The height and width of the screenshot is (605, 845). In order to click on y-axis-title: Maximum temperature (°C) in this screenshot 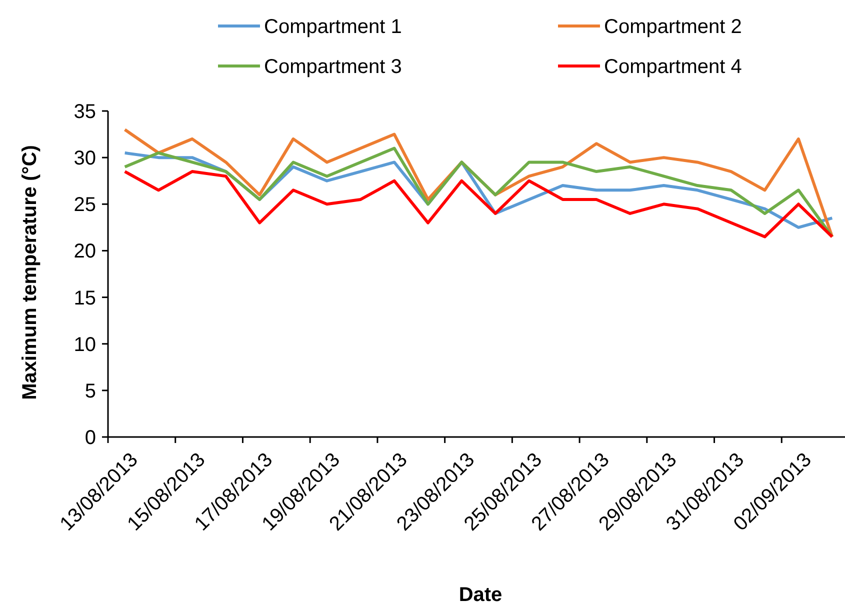, I will do `click(30, 272)`.